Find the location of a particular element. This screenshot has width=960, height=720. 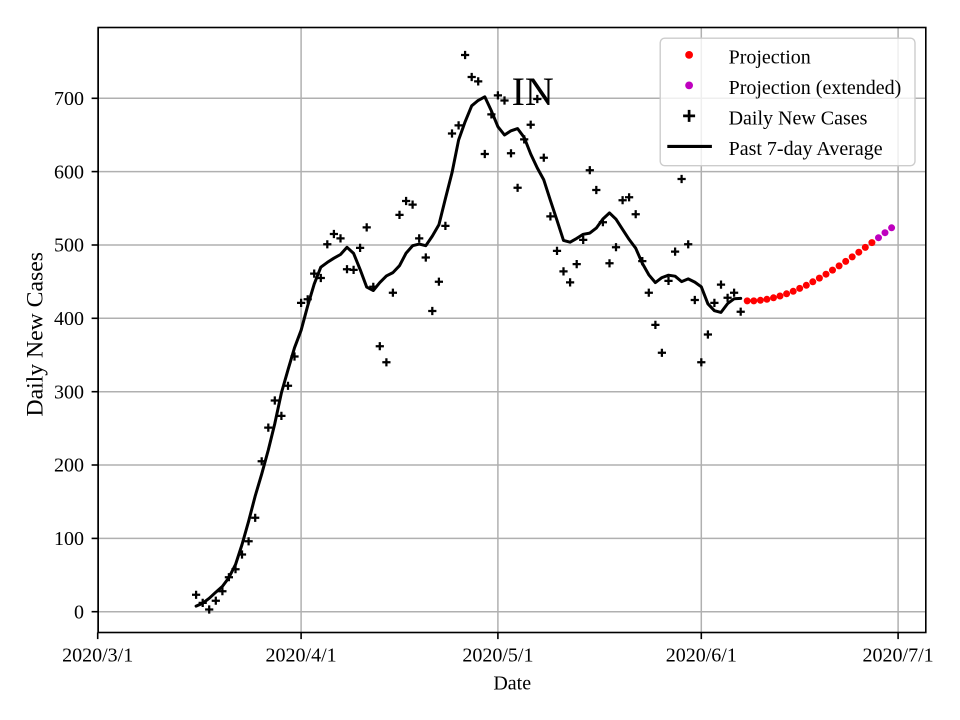

svg-text: 2020/6/1 is located at coordinates (701, 656).